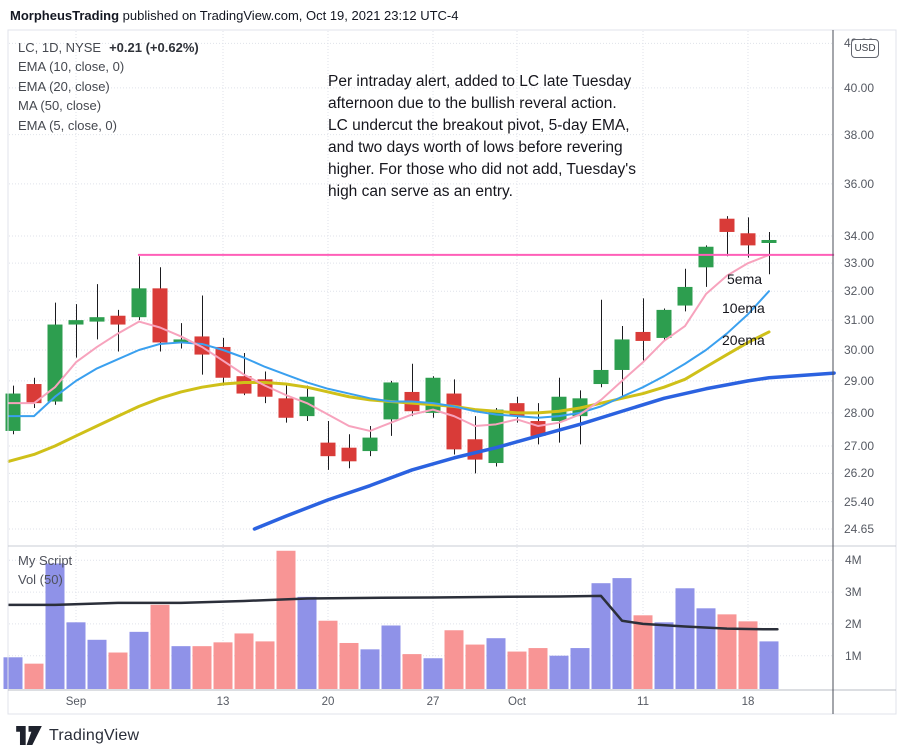 Image resolution: width=904 pixels, height=756 pixels. I want to click on price-axis-label: 36.00, so click(859, 183).